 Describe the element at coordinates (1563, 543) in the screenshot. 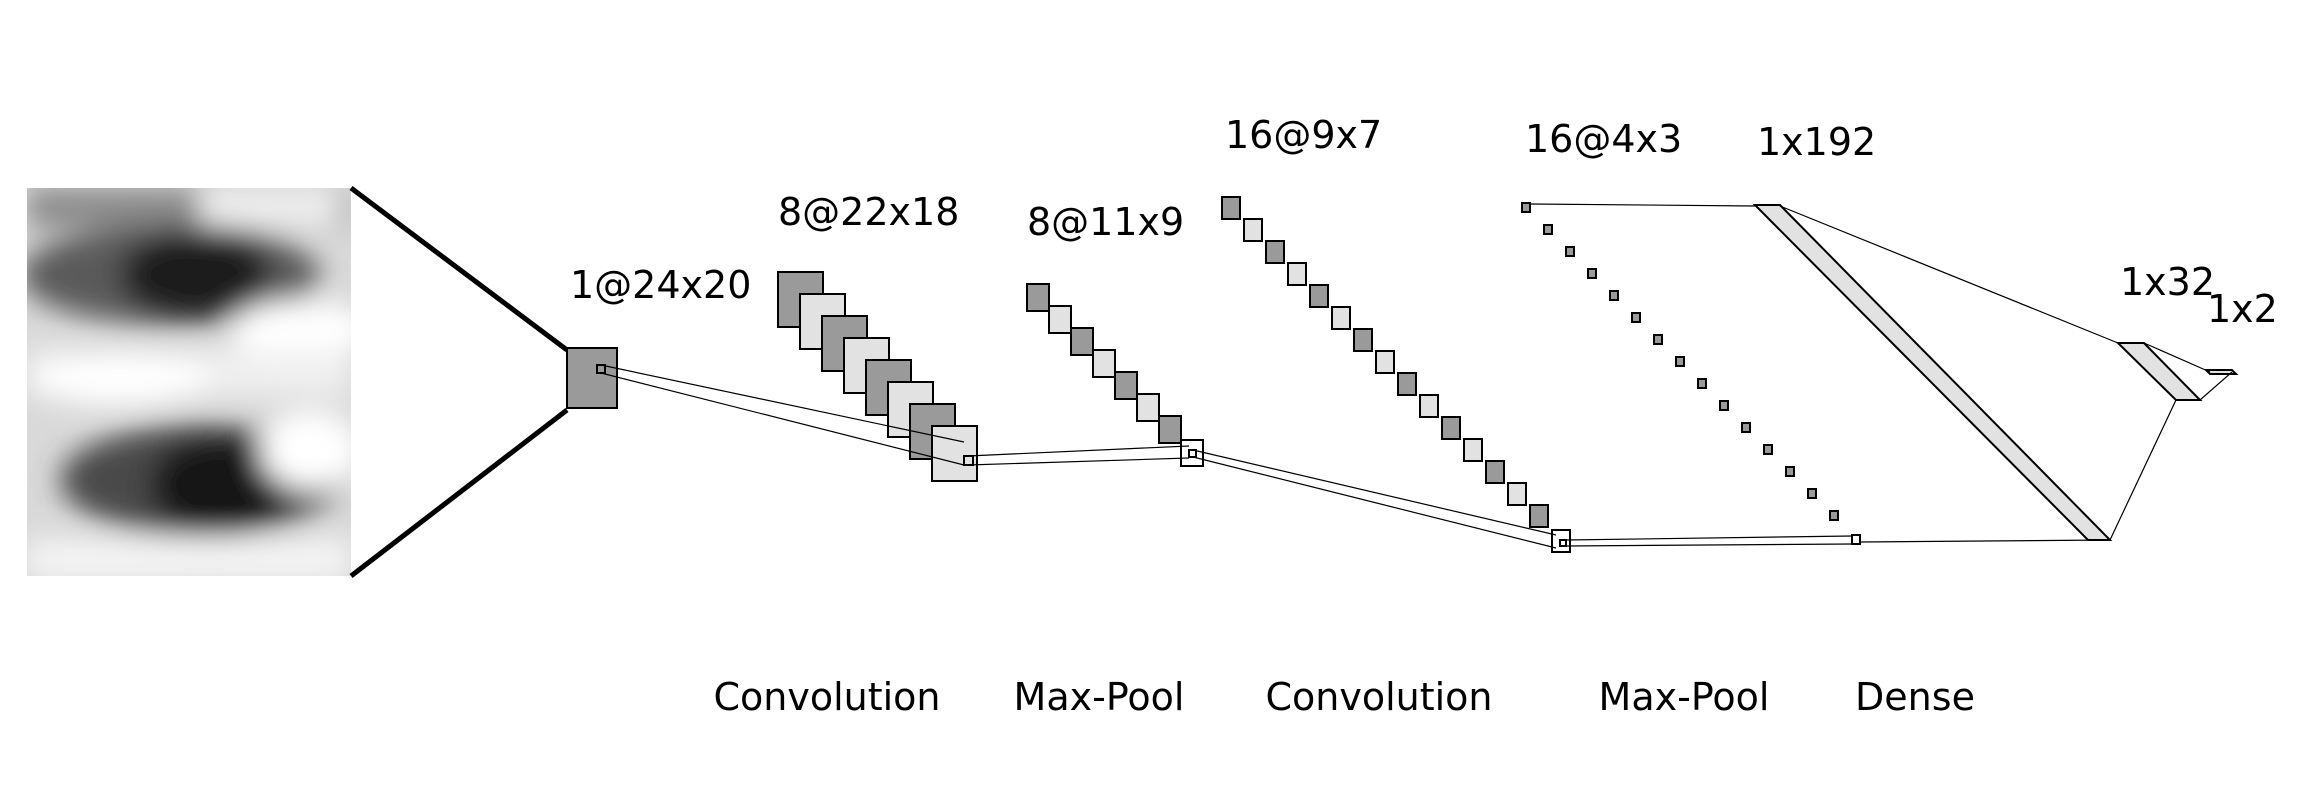

I see `layer4-kernel-box` at that location.